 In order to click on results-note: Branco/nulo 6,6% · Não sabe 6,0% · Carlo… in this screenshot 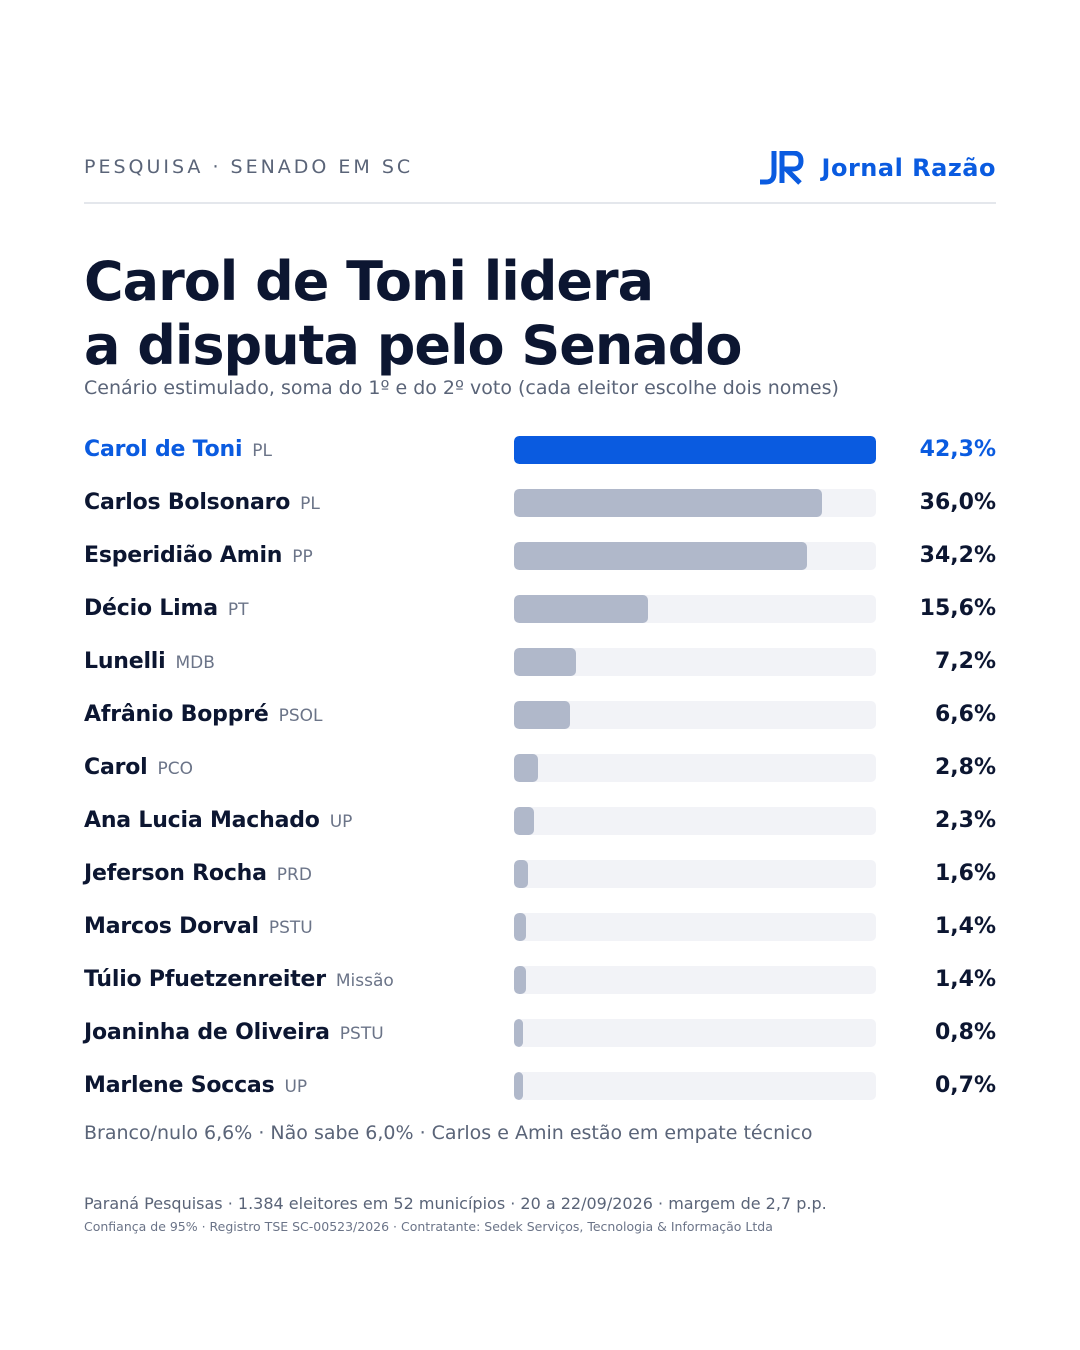, I will do `click(448, 1133)`.